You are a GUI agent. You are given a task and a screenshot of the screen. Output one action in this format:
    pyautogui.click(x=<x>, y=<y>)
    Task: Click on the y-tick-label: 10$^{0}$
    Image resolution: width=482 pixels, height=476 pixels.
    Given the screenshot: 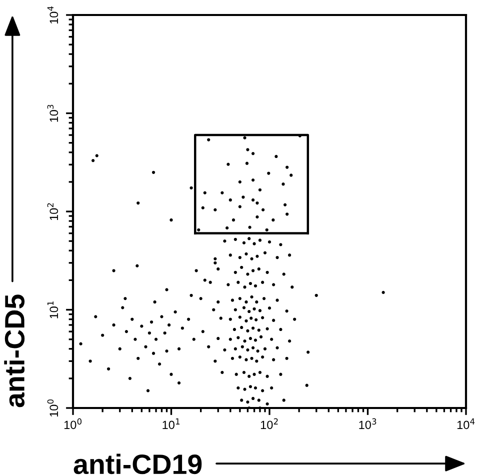 What is the action you would take?
    pyautogui.click(x=52, y=408)
    